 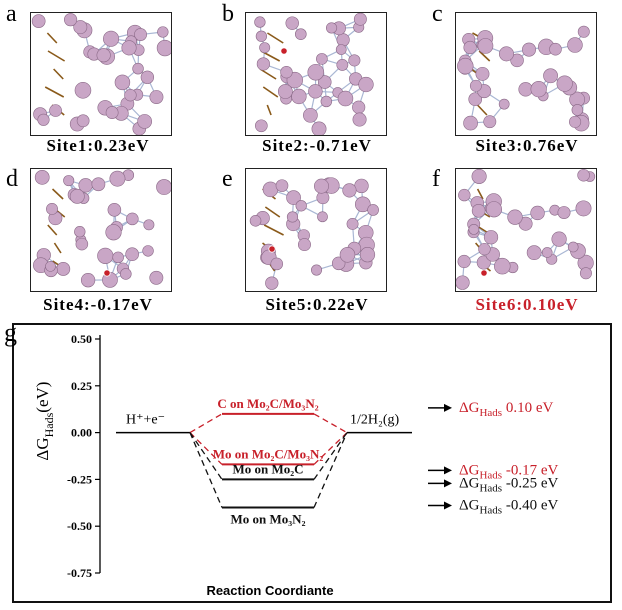 I want to click on adsorption-site-marker, so click(x=107, y=273).